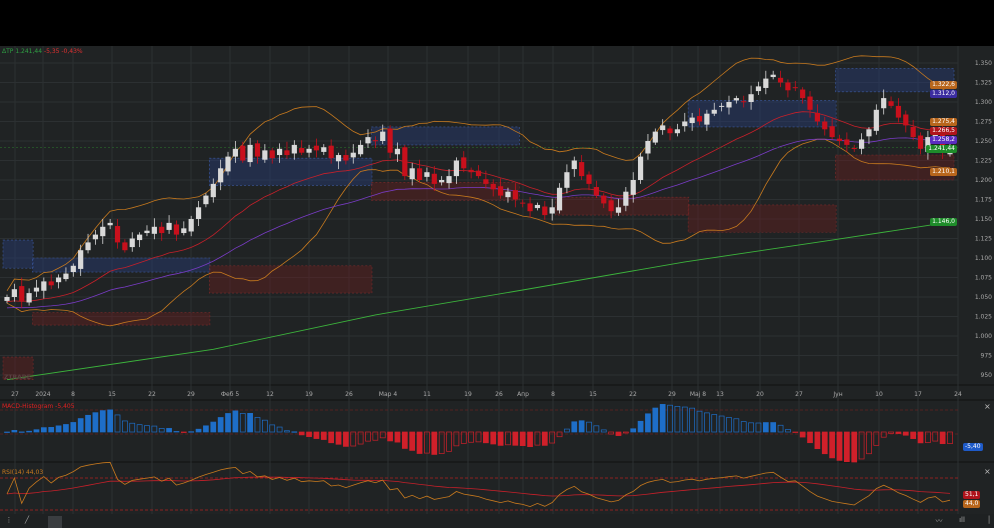 This screenshot has width=994, height=528. I want to click on price-badge: 1.210,1, so click(943, 172).